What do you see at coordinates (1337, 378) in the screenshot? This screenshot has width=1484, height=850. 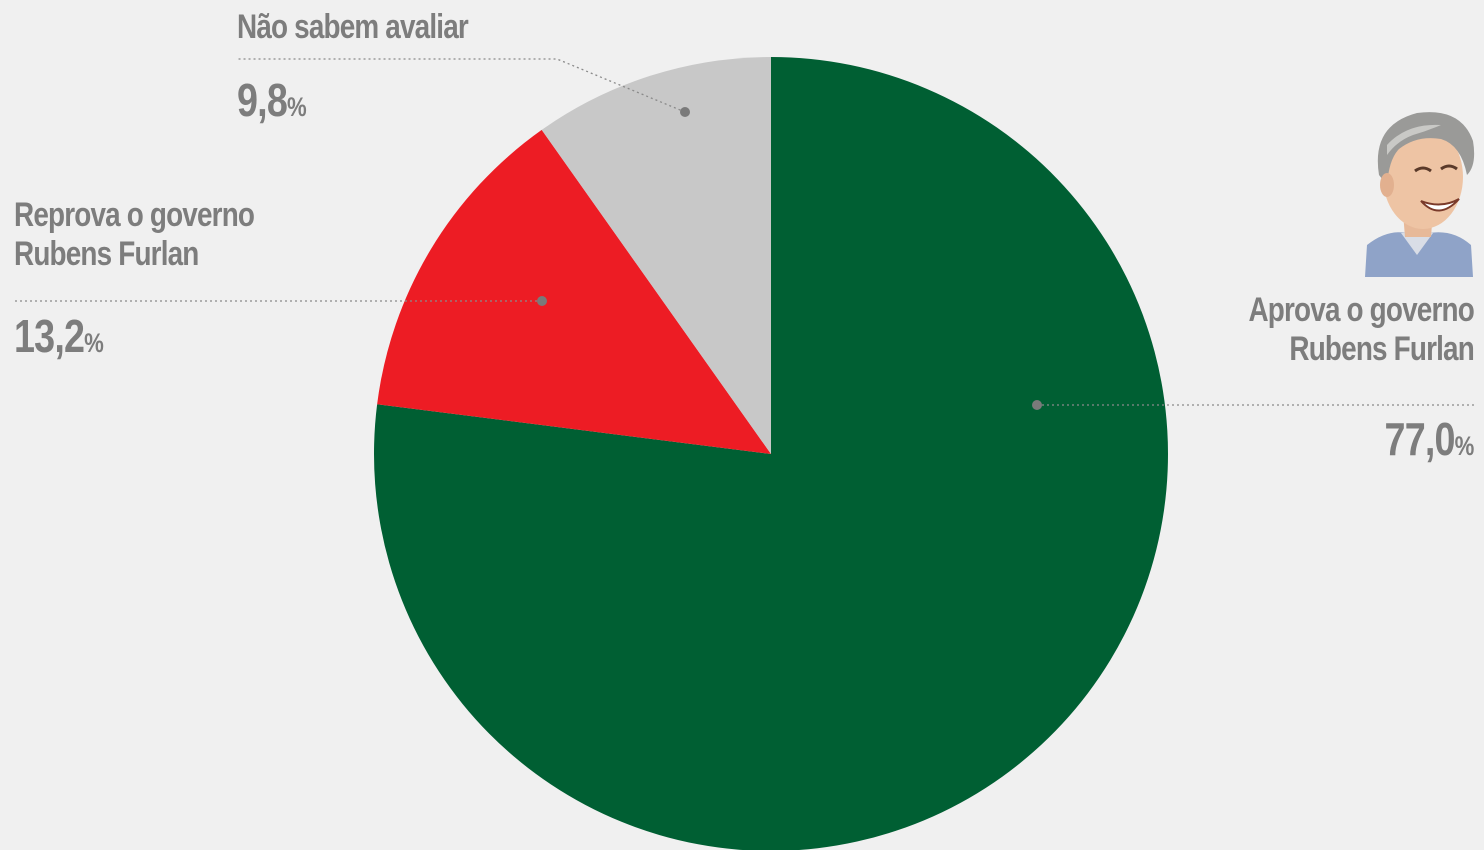 I see `label-aprova: Aprova o governo Rubens Furlan 77,0%` at bounding box center [1337, 378].